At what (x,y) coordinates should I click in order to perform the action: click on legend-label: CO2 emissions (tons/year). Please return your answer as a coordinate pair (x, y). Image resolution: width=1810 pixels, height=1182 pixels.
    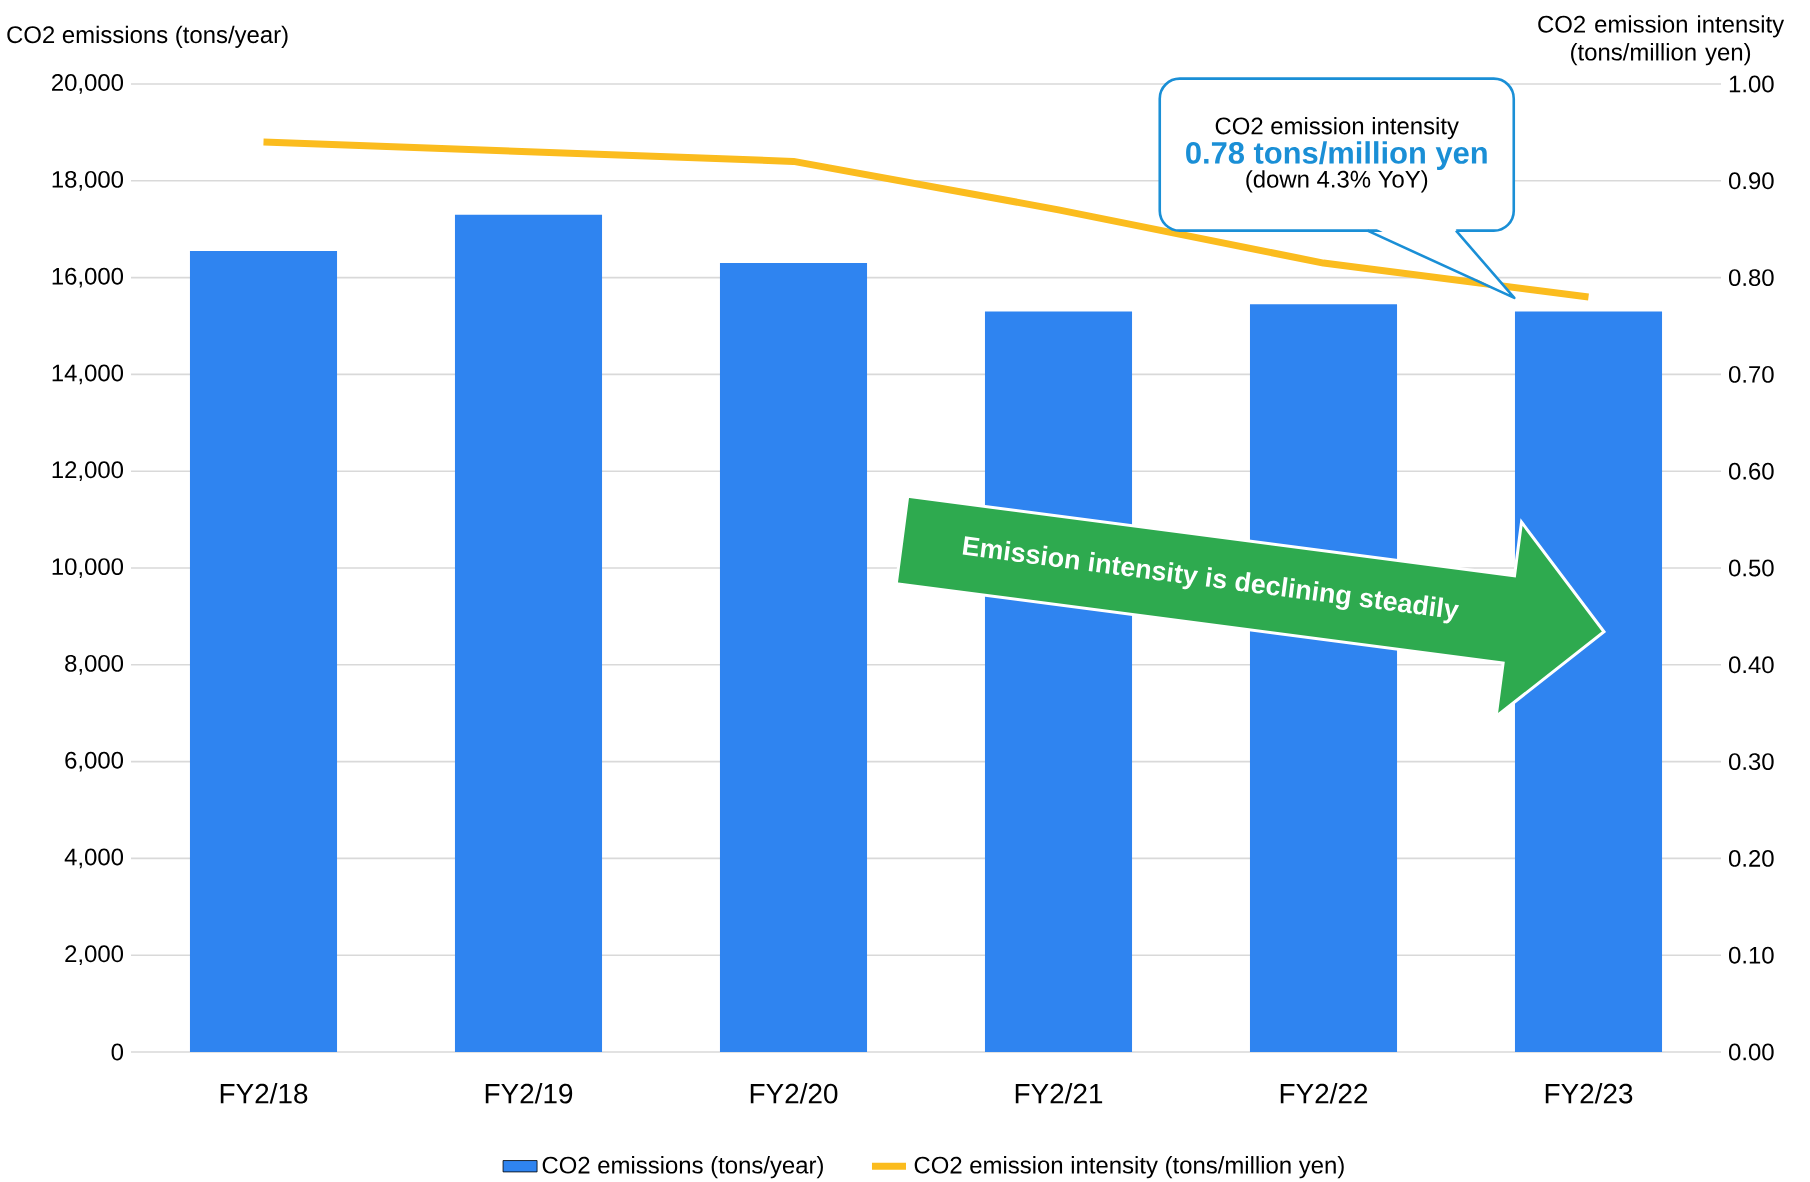
    Looking at the image, I should click on (682, 1167).